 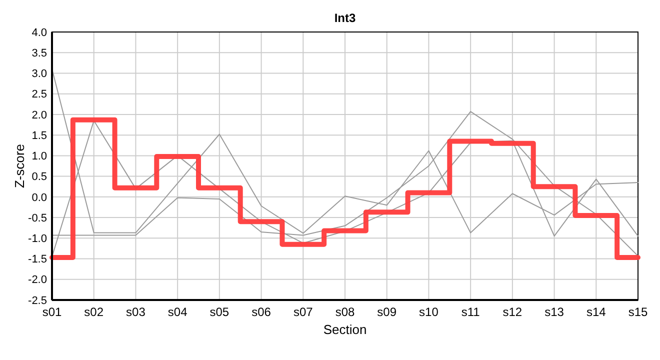 I want to click on y-tick-label: 3.0, so click(x=39, y=74).